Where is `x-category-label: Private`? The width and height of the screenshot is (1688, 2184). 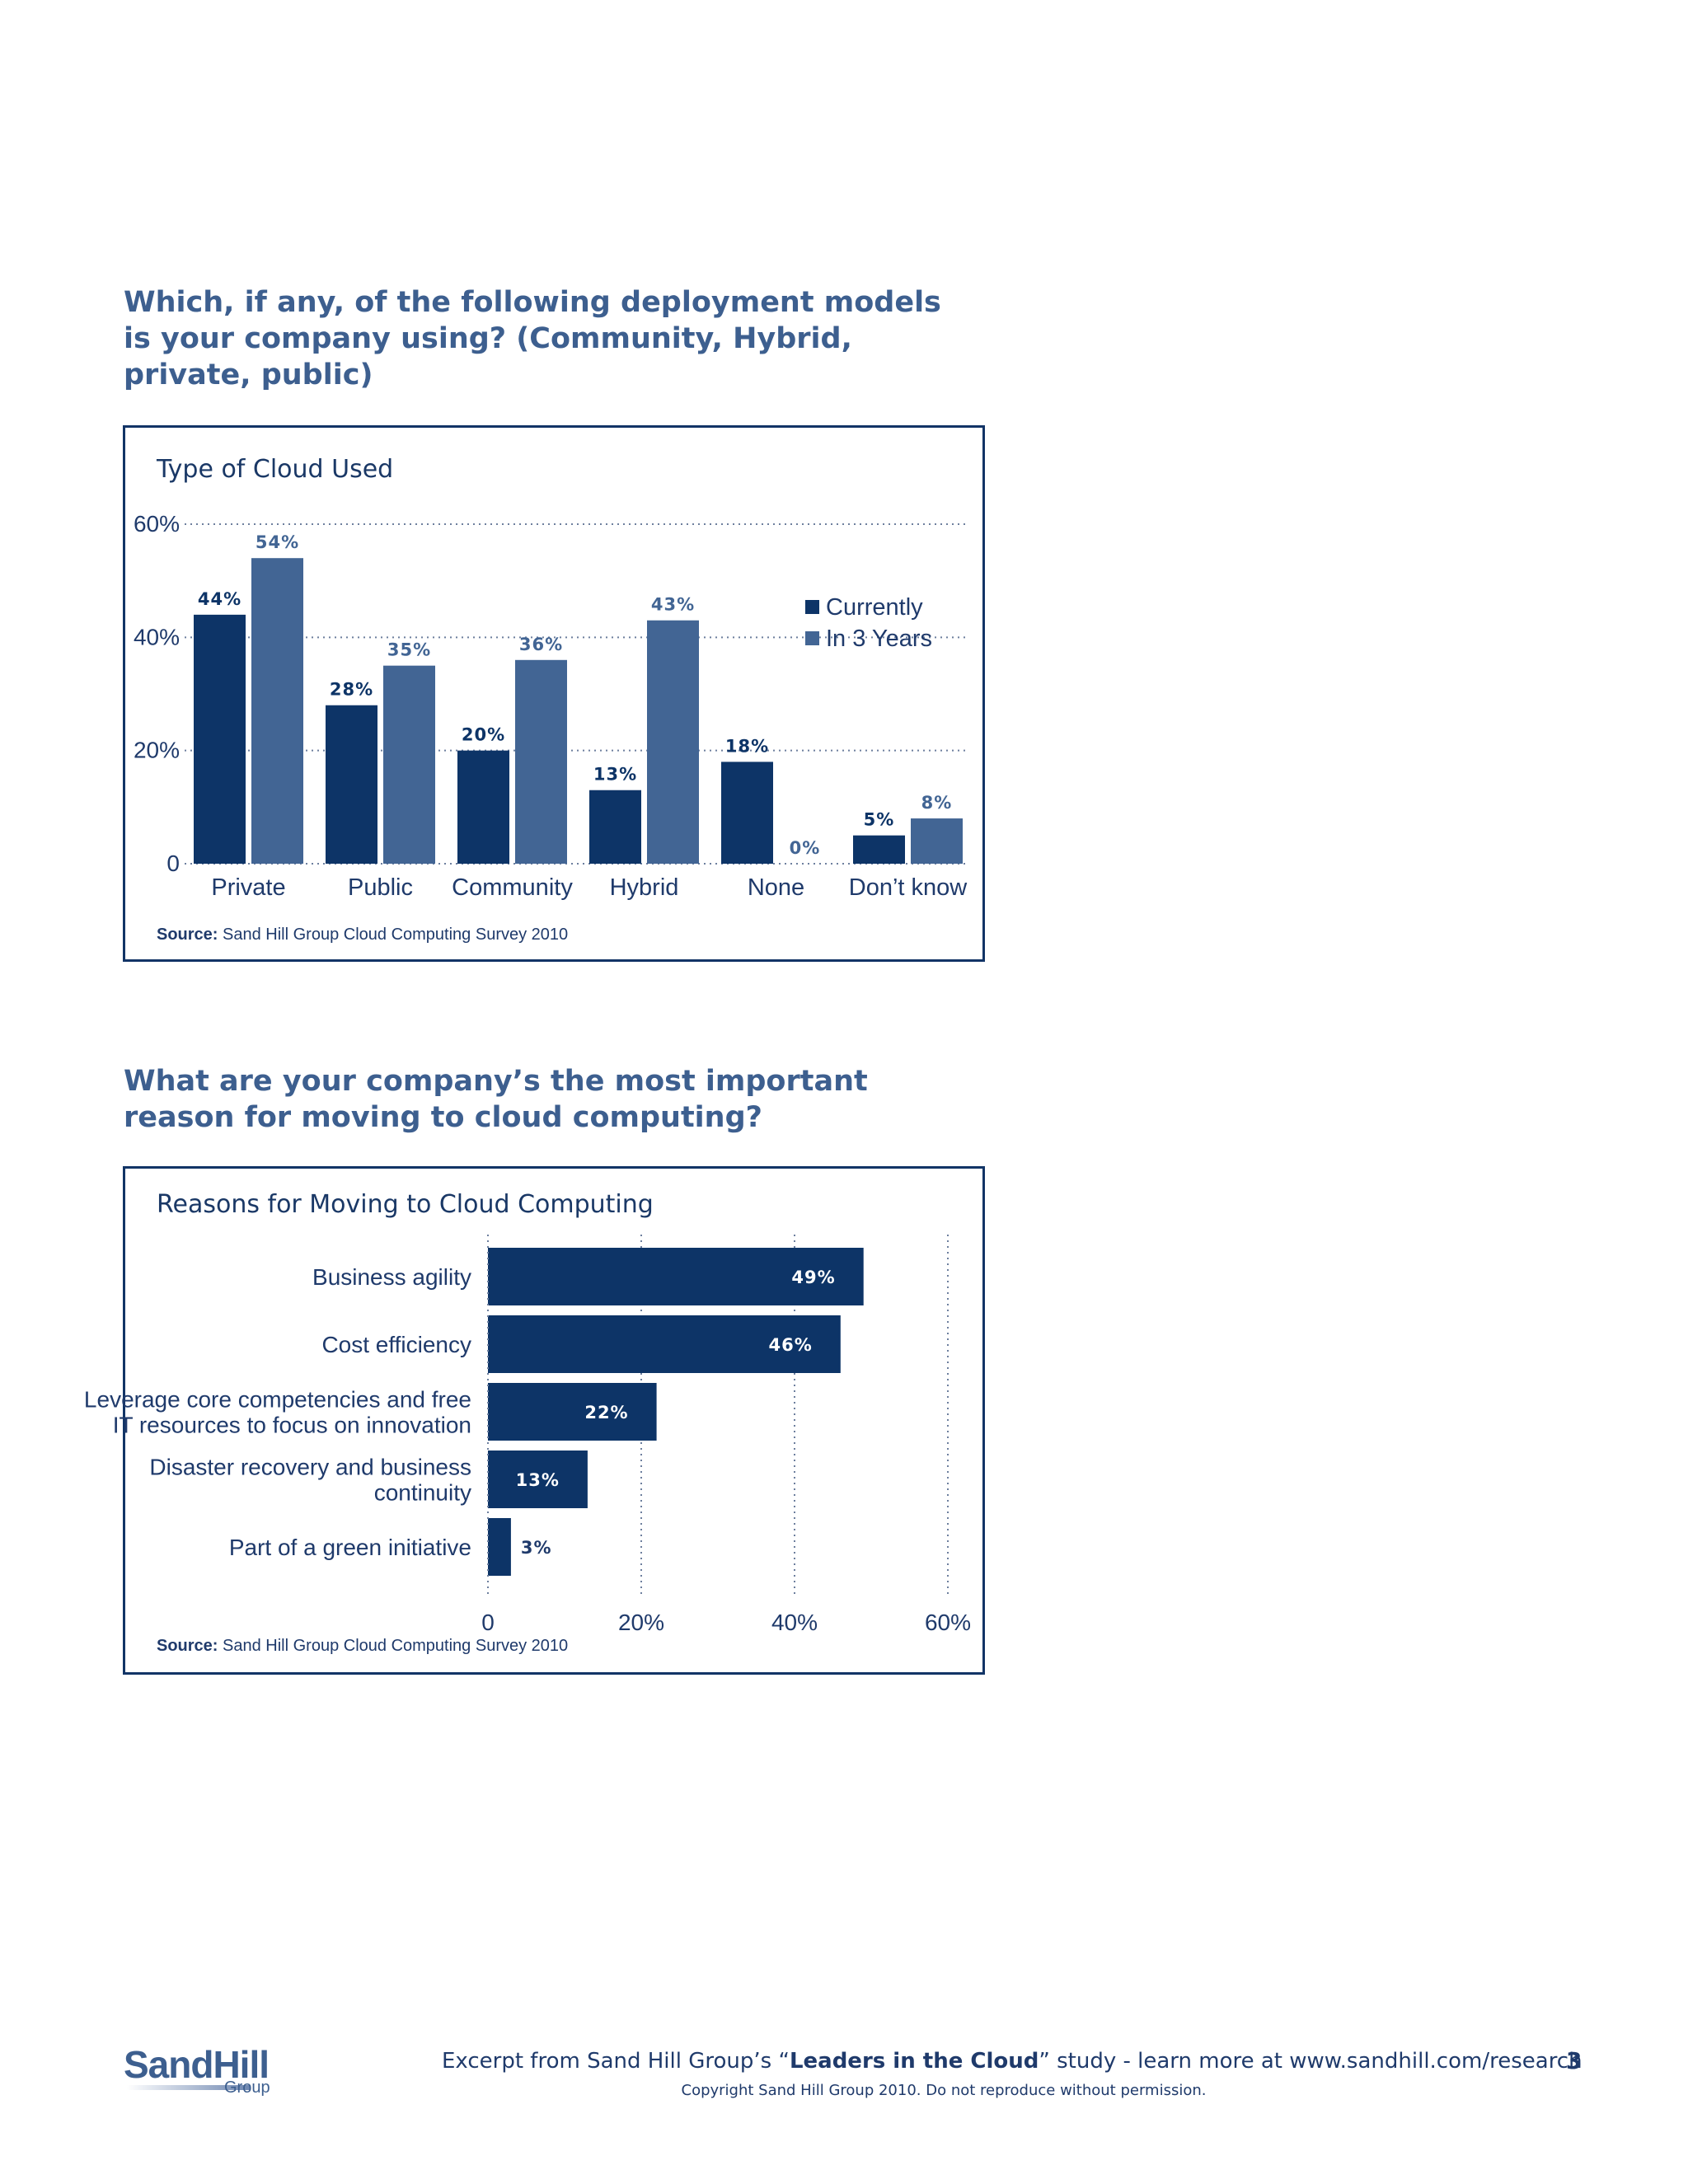 x-category-label: Private is located at coordinates (248, 887).